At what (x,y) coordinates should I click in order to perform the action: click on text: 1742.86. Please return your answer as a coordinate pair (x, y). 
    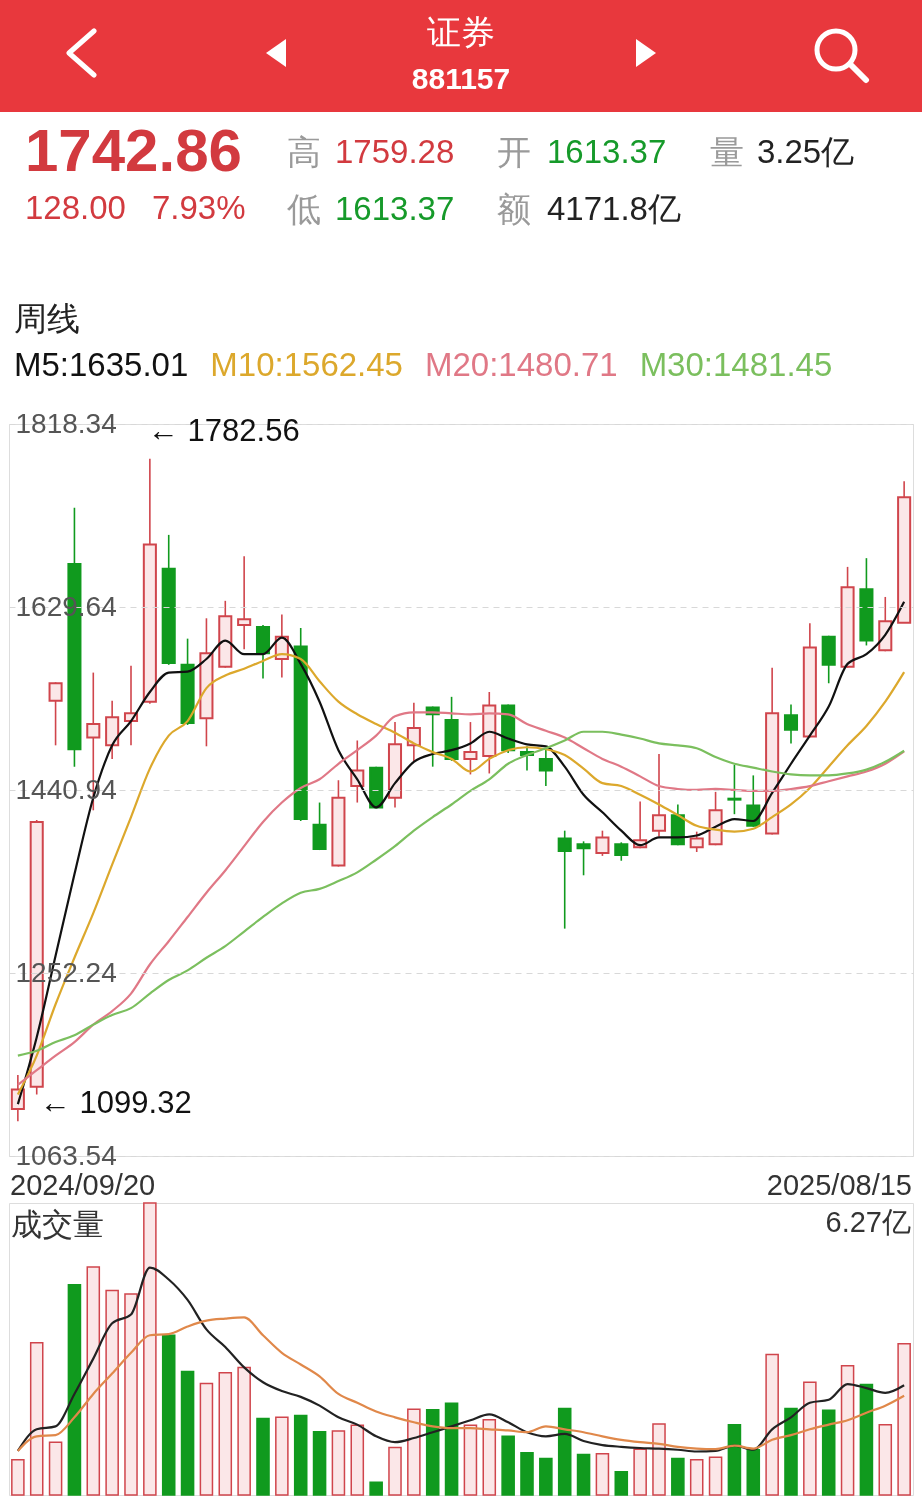
    Looking at the image, I should click on (133, 150).